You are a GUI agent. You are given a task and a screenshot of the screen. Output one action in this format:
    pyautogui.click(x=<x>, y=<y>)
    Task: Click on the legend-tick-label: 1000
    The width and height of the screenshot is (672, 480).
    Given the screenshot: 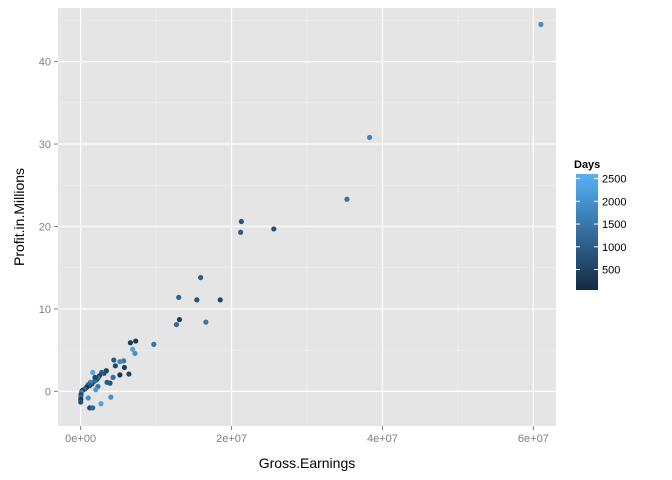 What is the action you would take?
    pyautogui.click(x=614, y=248)
    